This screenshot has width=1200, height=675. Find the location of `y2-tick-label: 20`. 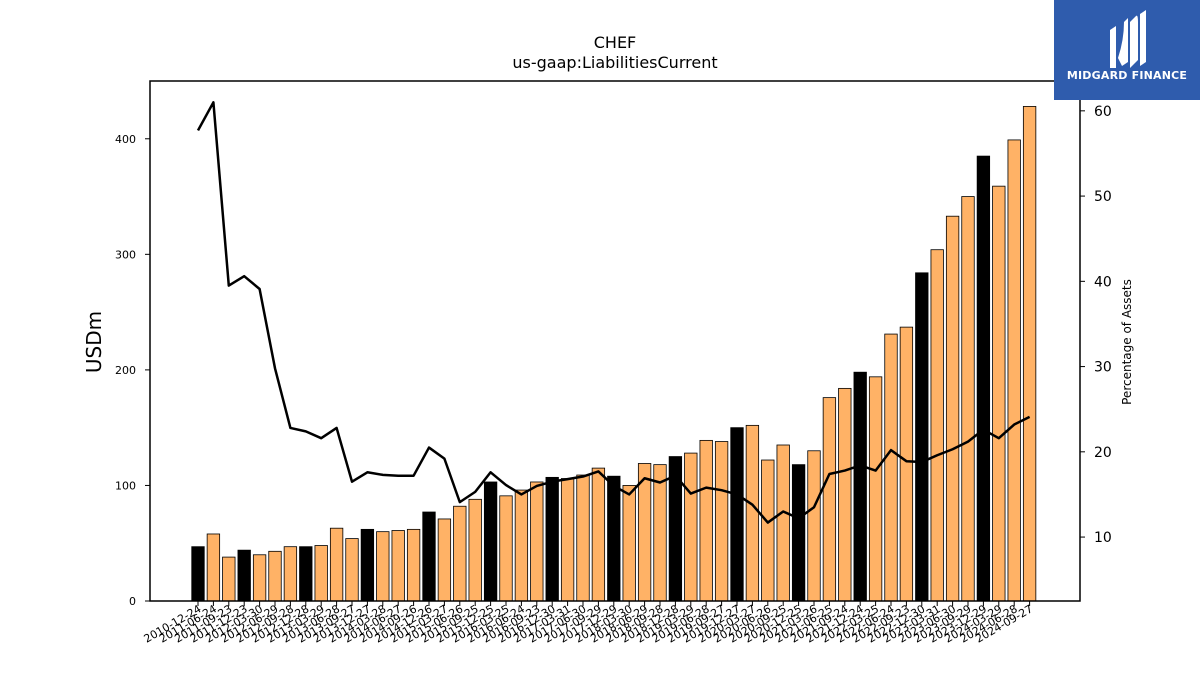

y2-tick-label: 20 is located at coordinates (1103, 453).